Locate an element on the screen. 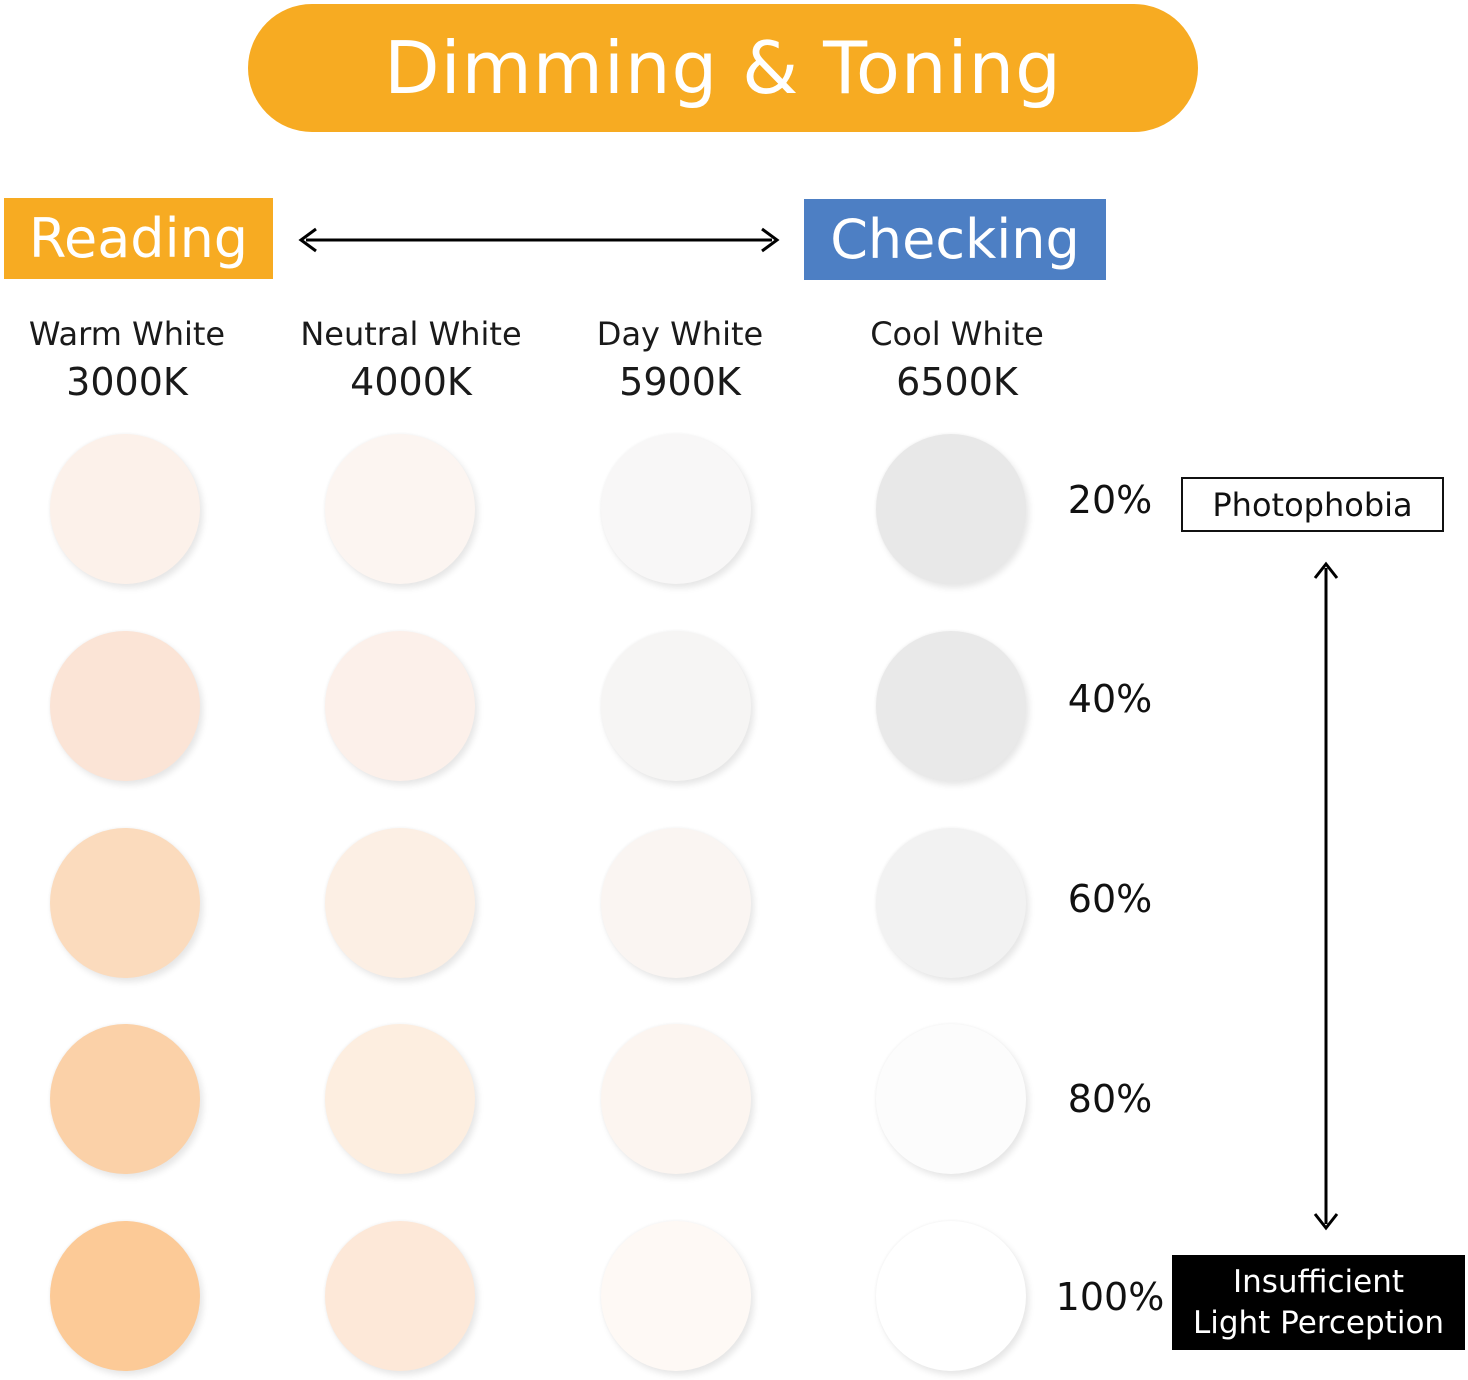  column-name: Warm White is located at coordinates (127, 334).